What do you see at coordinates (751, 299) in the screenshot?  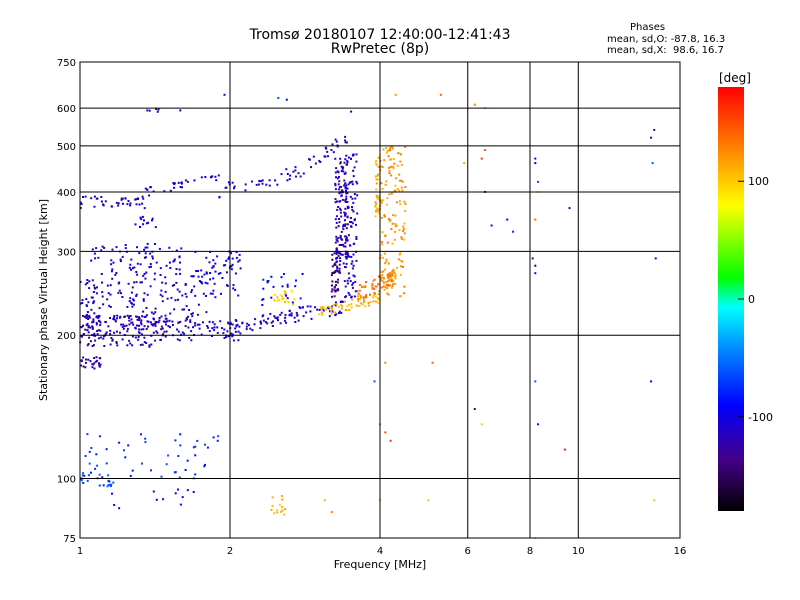 I see `colorbar-tick-label: 0` at bounding box center [751, 299].